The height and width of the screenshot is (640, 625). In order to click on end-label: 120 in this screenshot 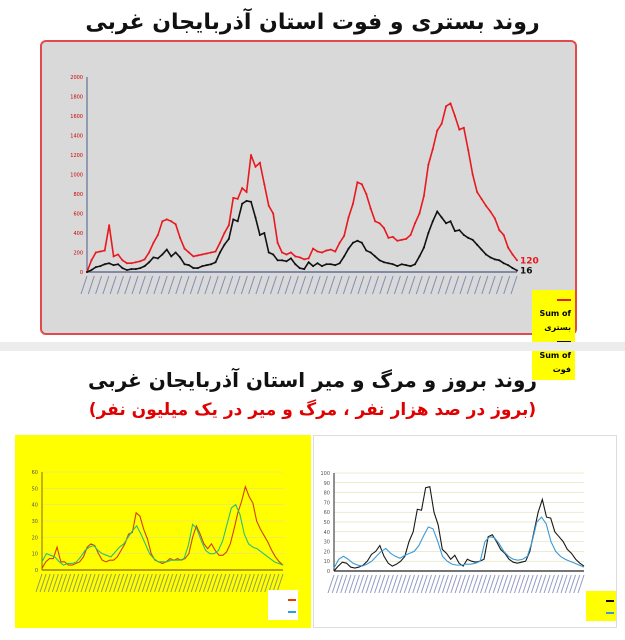, I will do `click(529, 261)`.